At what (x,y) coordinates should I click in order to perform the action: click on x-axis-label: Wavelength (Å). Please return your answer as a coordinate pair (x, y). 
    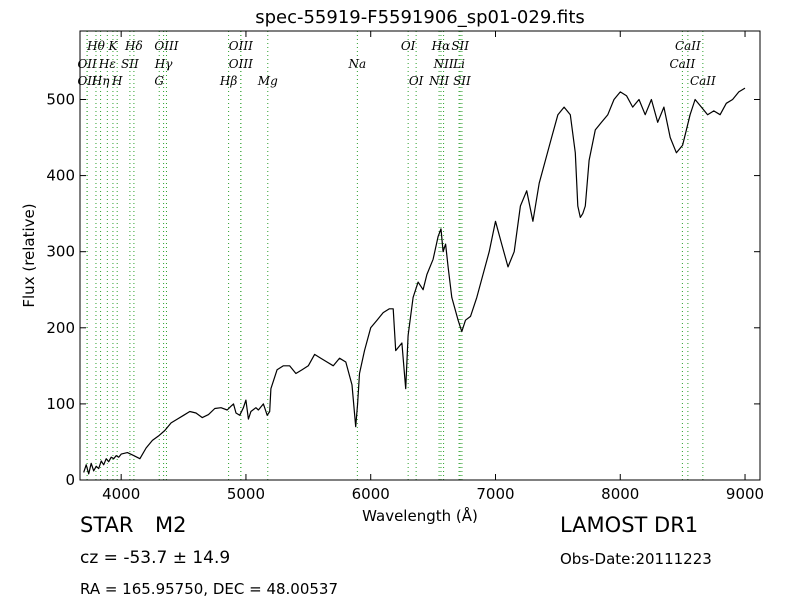
    Looking at the image, I should click on (420, 515).